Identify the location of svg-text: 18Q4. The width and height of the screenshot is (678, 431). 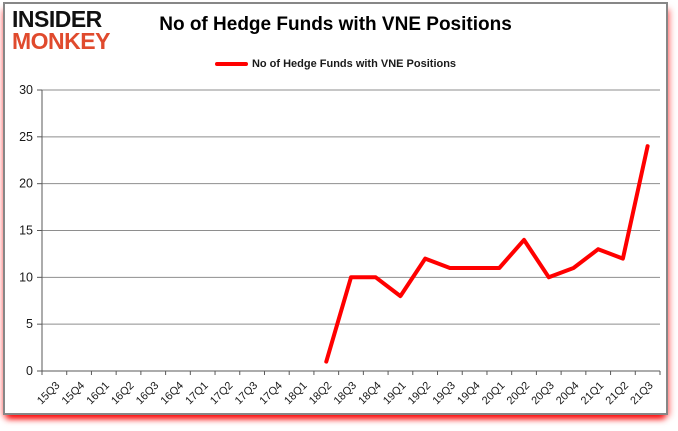
(370, 394).